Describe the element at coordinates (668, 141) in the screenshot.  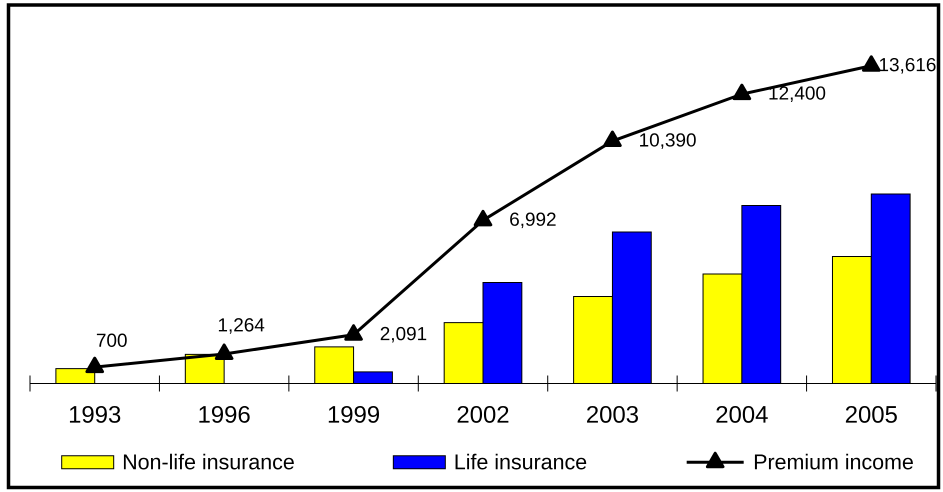
I see `data-label: 10,390` at that location.